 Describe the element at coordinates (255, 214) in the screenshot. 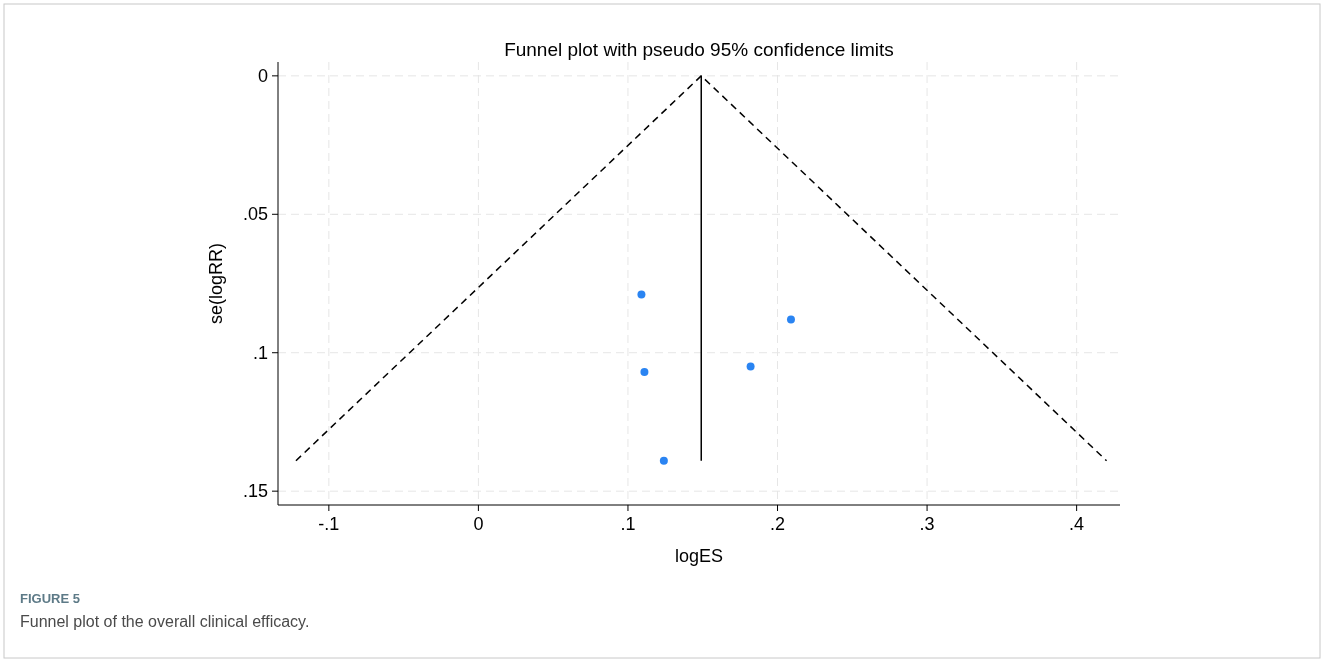

I see `y-tick-label: .05` at that location.